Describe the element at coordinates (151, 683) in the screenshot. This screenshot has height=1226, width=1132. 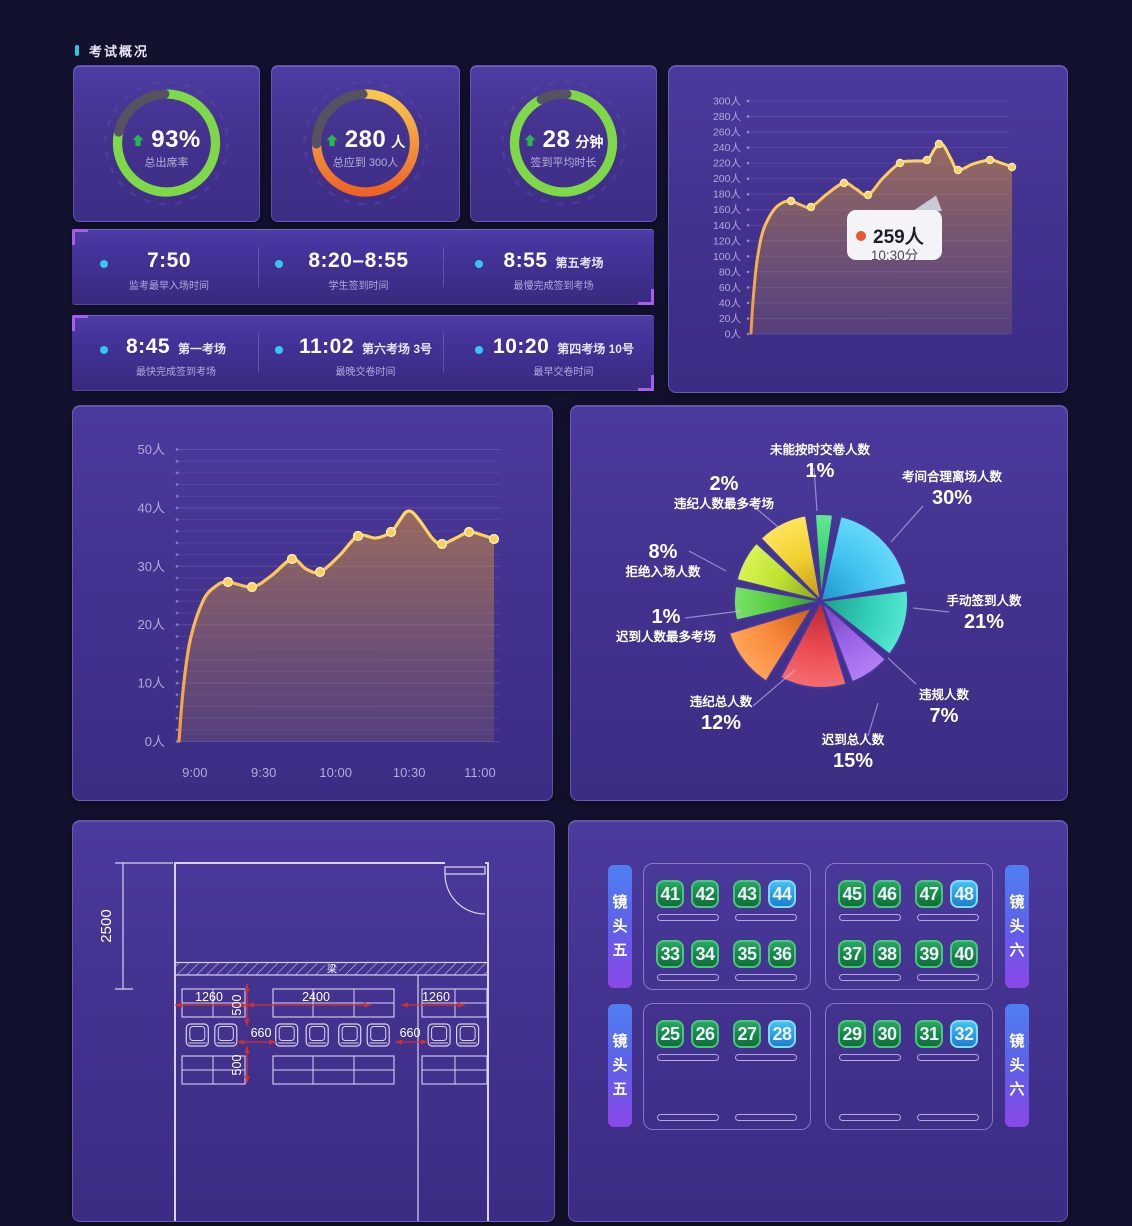
I see `svg-text: 10人` at that location.